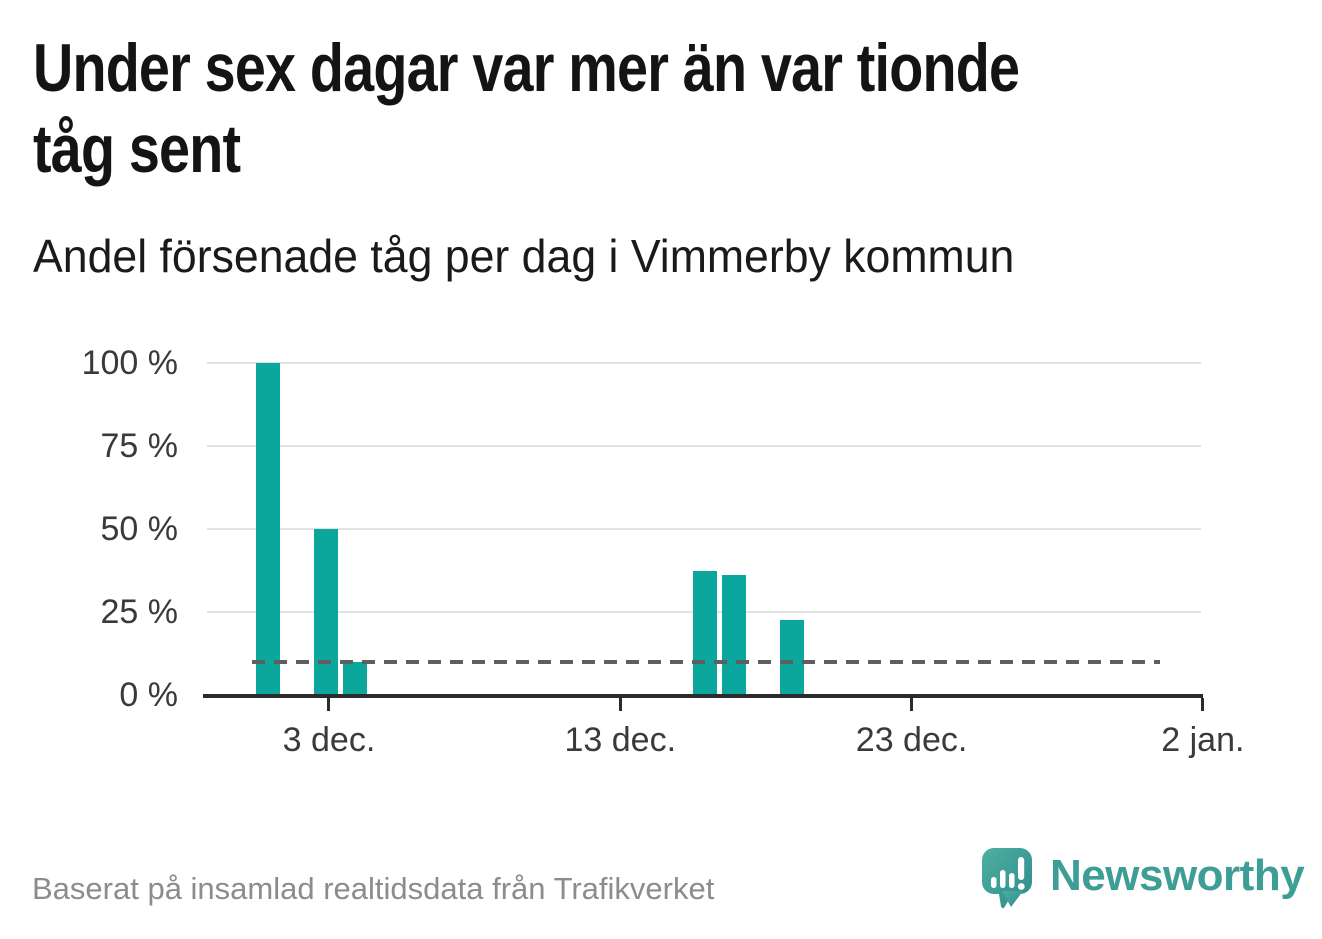  What do you see at coordinates (355, 678) in the screenshot?
I see `bar-4-dec` at bounding box center [355, 678].